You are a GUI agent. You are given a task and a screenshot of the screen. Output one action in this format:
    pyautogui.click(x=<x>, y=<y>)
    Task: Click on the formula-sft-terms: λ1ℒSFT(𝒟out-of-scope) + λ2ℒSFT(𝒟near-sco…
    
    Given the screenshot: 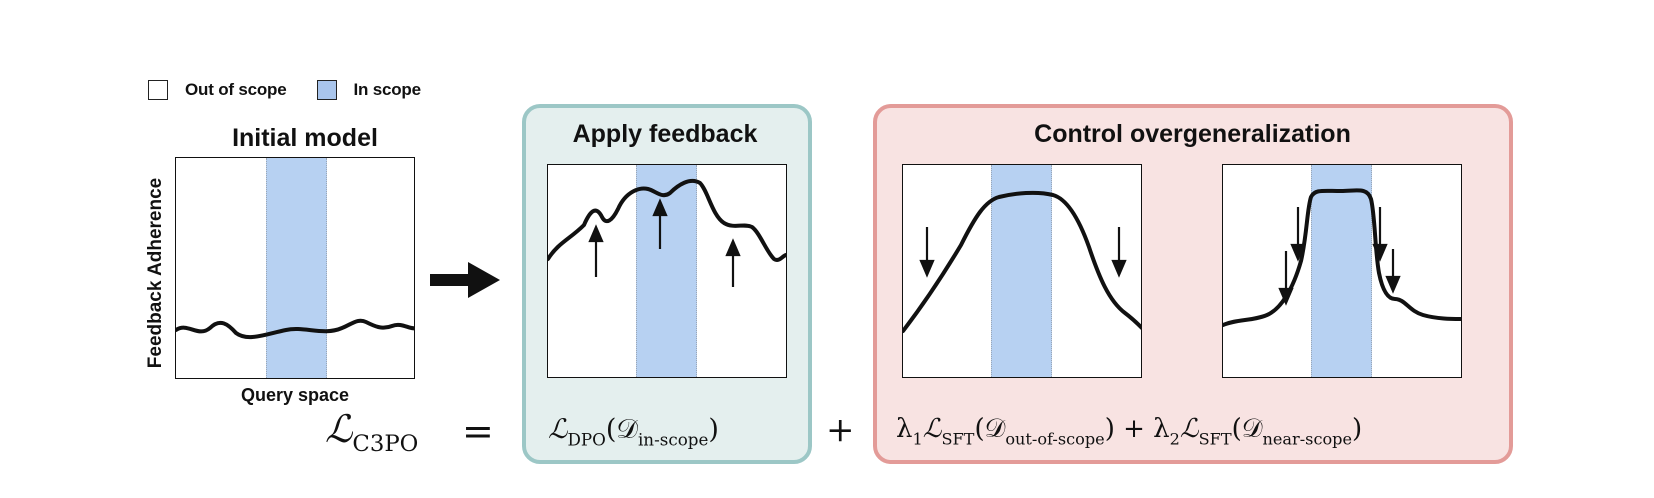 What is the action you would take?
    pyautogui.click(x=1129, y=431)
    